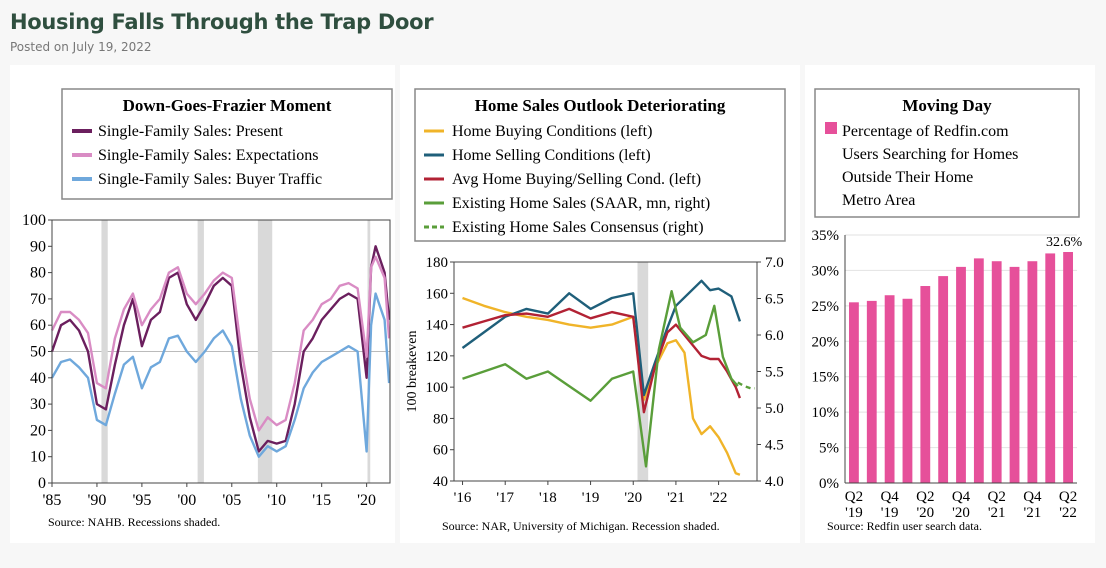 This screenshot has width=1106, height=568. What do you see at coordinates (1064, 242) in the screenshot?
I see `last-bar-annotation: 32.6%` at bounding box center [1064, 242].